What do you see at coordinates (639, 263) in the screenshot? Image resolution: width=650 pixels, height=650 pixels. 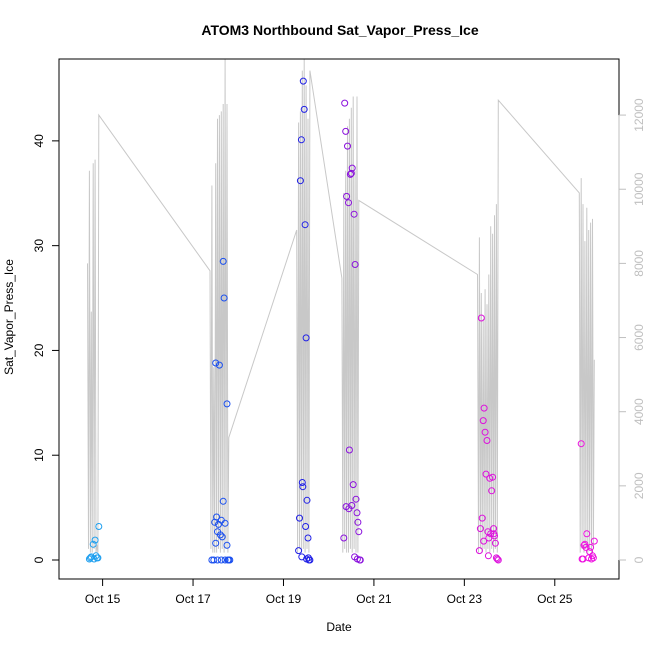 I see `y2-tick-label: 8000` at bounding box center [639, 263].